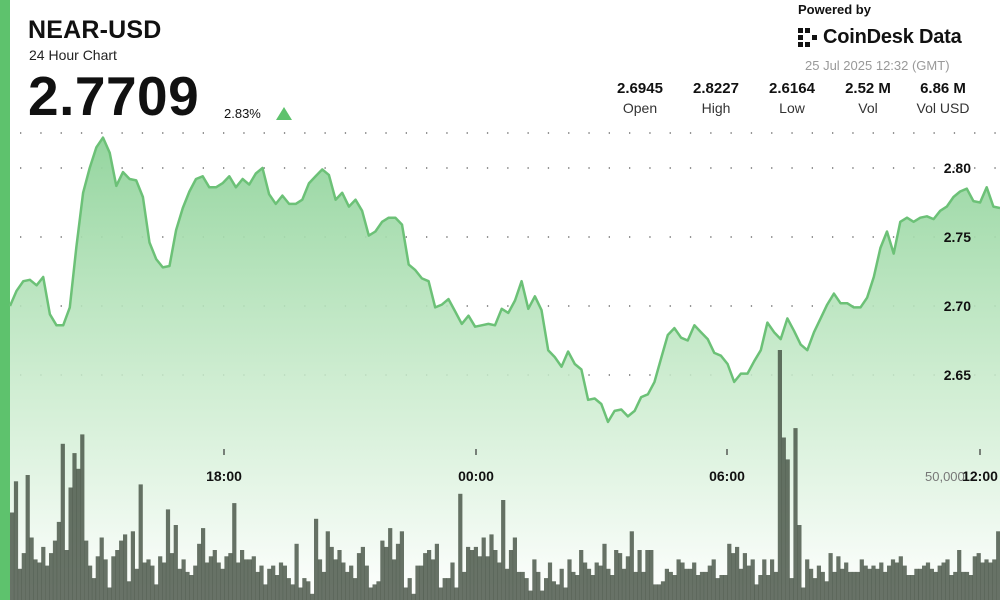 This screenshot has width=1000, height=600. What do you see at coordinates (868, 88) in the screenshot?
I see `stat-value: 2.52 M` at bounding box center [868, 88].